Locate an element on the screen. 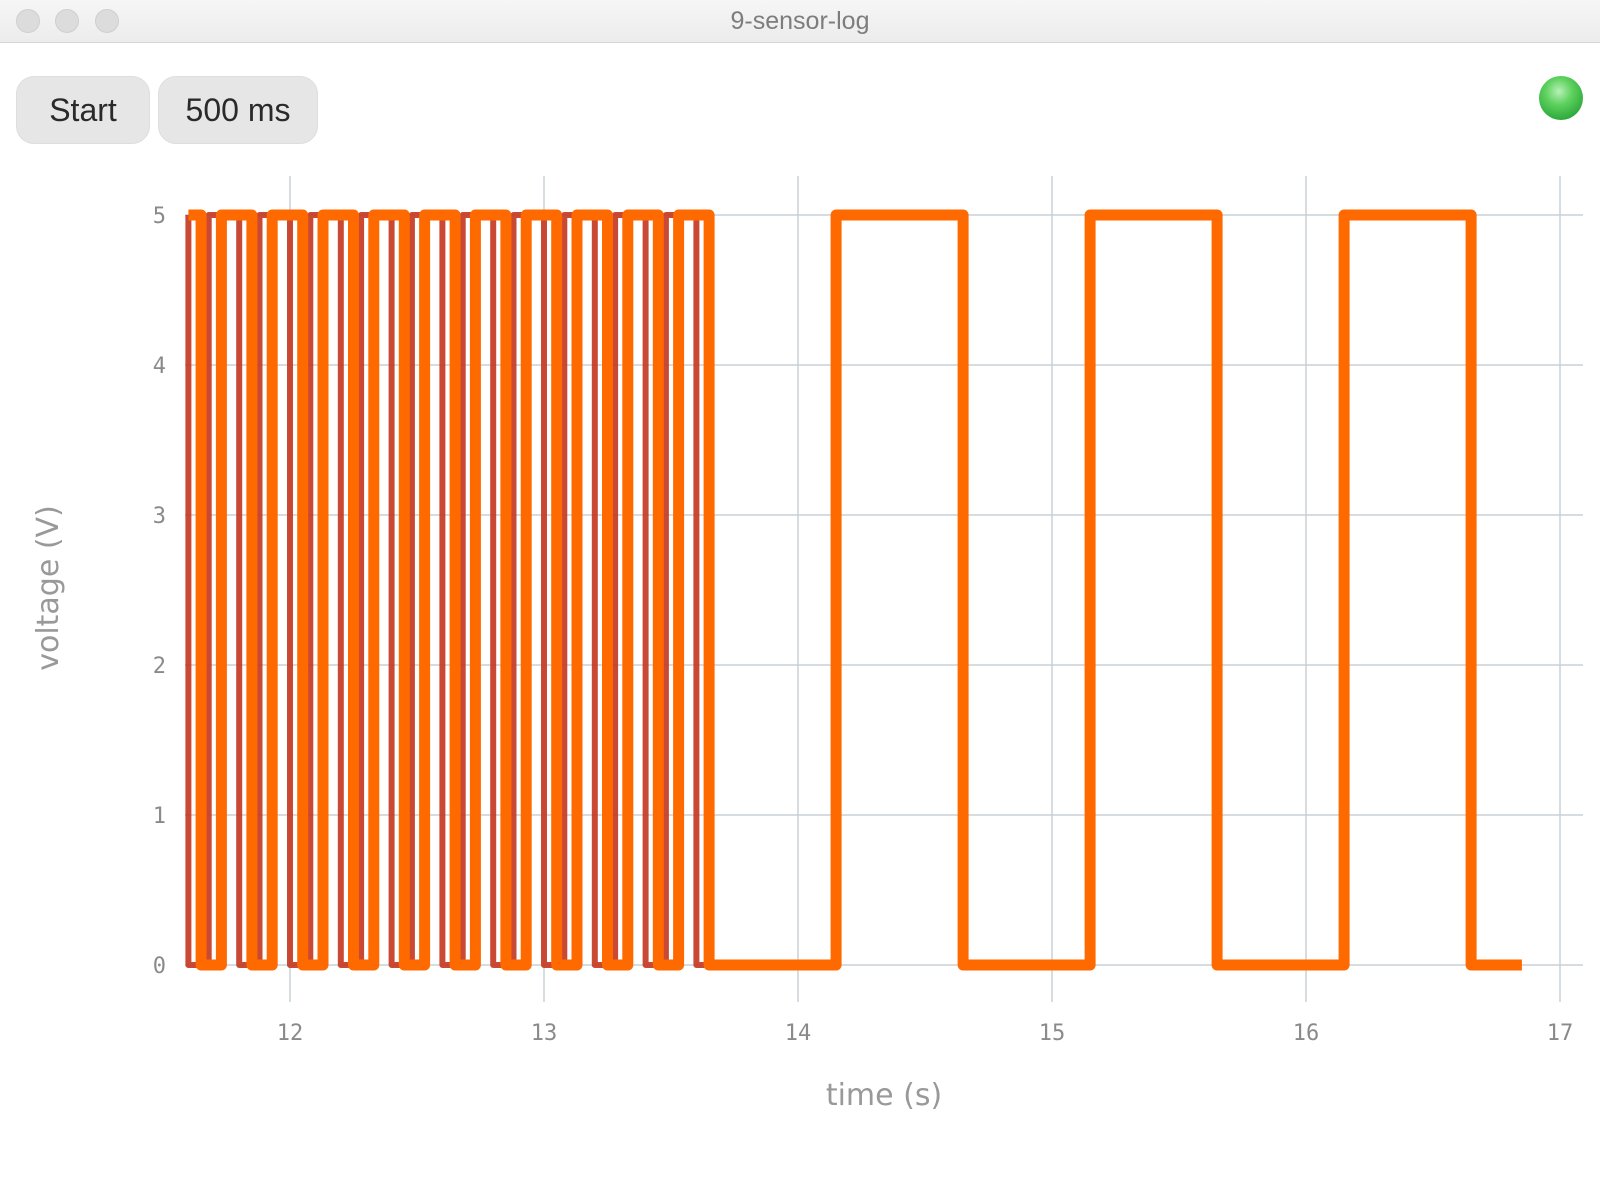 Image resolution: width=1600 pixels, height=1200 pixels. y-tick-label: 2 is located at coordinates (159, 666).